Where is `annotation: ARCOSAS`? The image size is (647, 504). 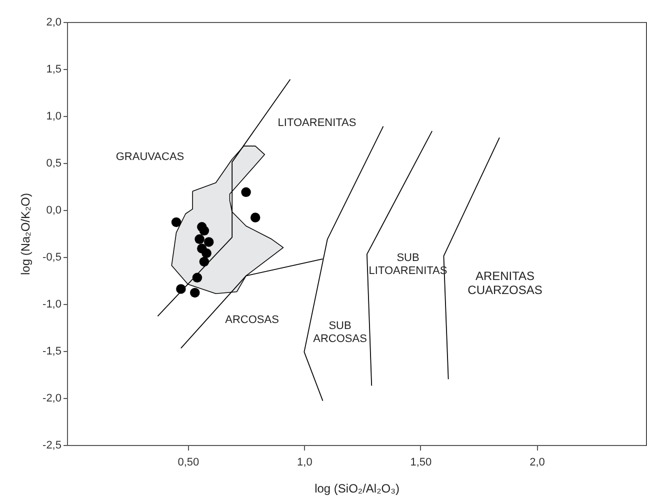
annotation: ARCOSAS is located at coordinates (252, 320).